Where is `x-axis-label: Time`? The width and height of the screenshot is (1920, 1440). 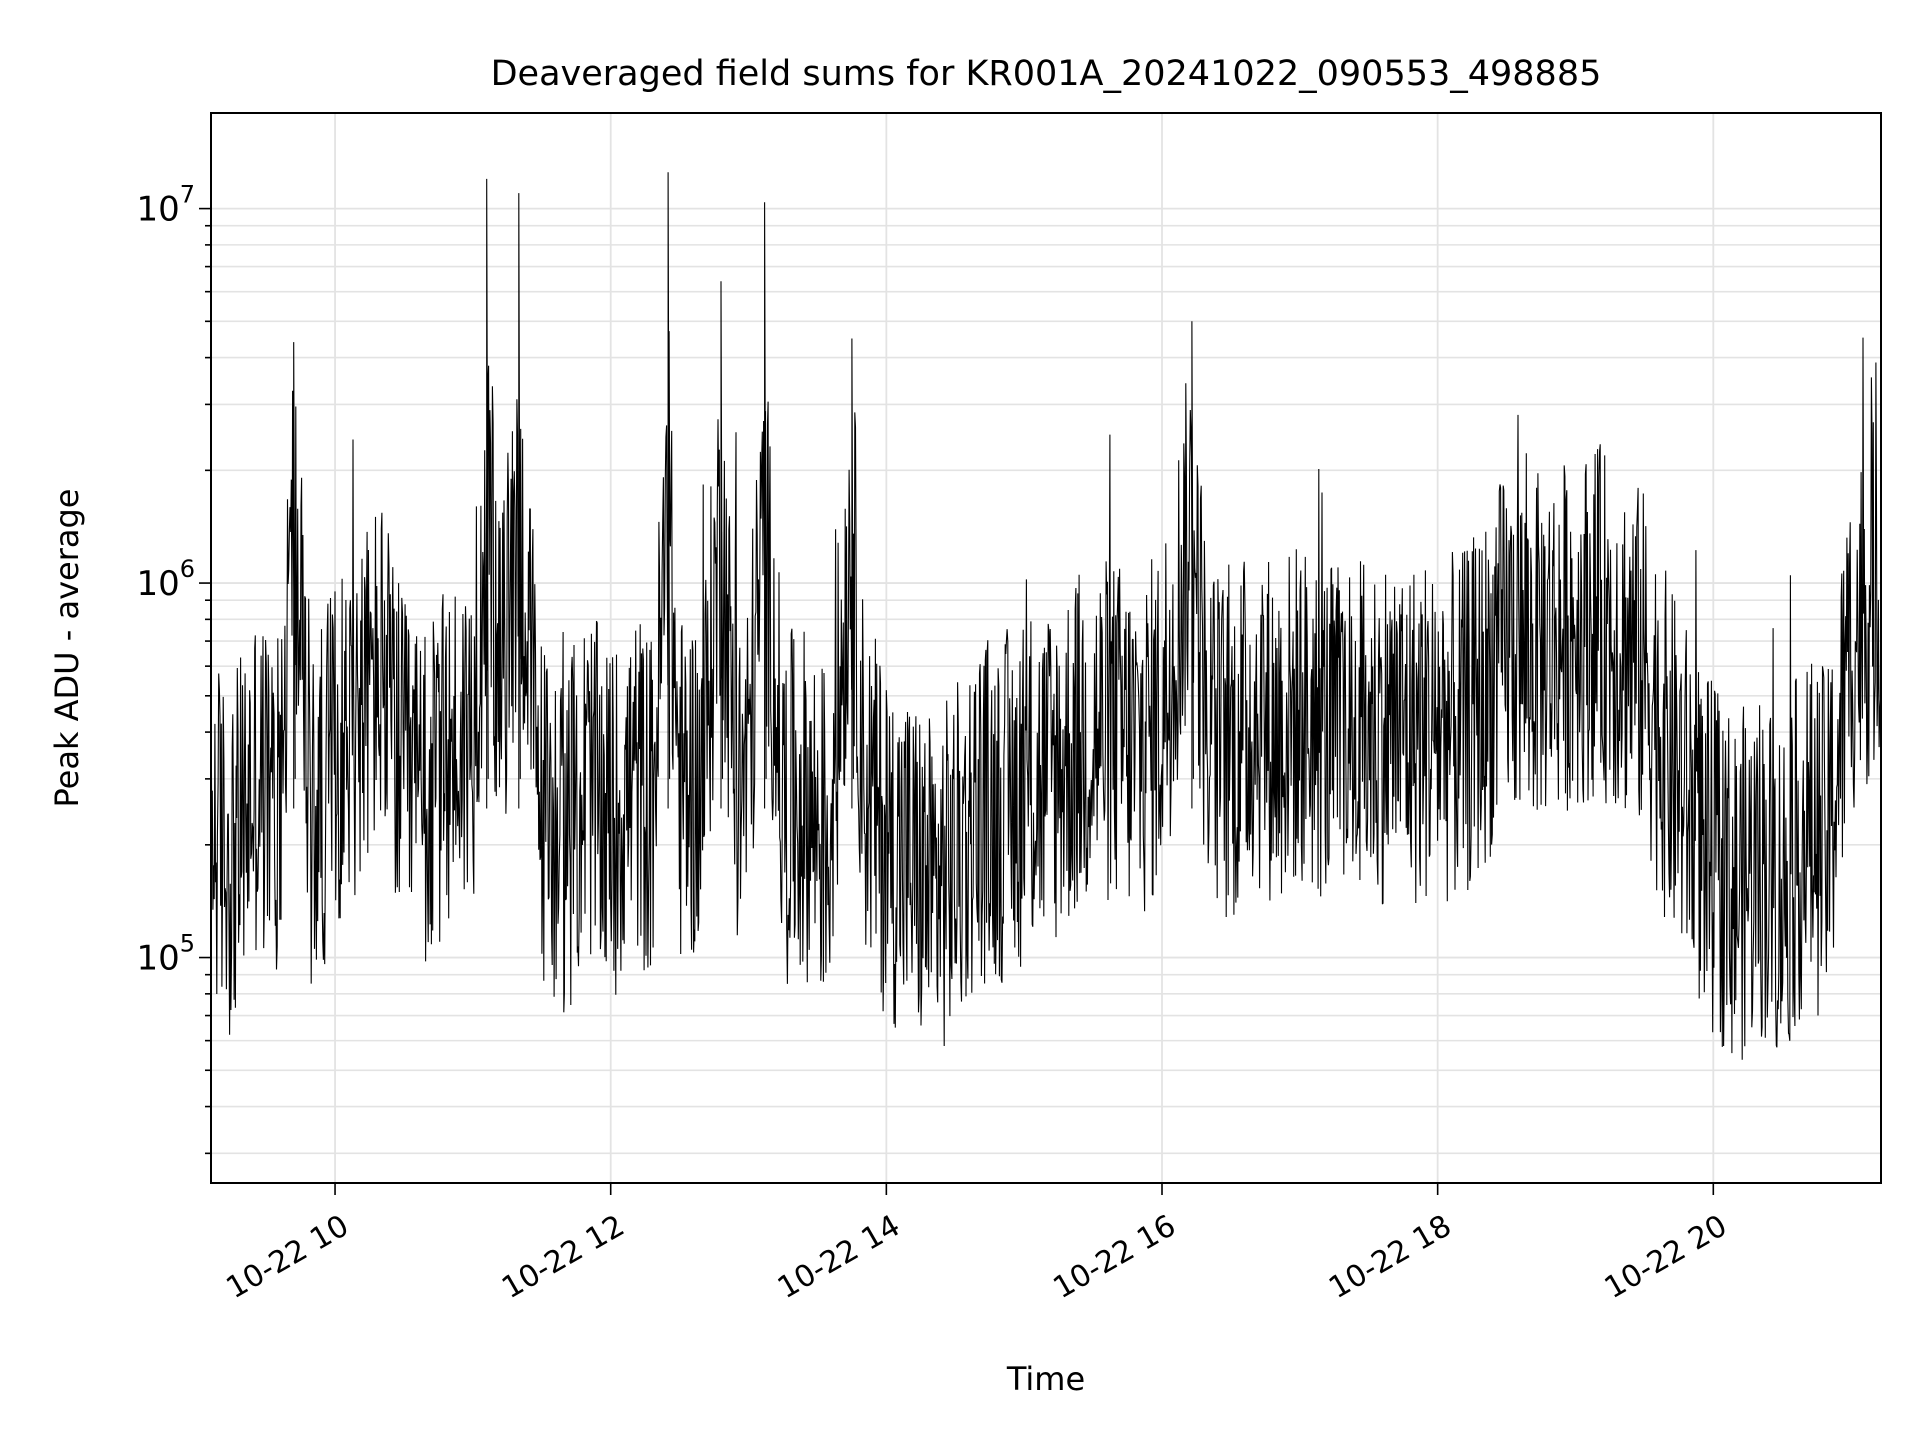
x-axis-label: Time is located at coordinates (1045, 1379).